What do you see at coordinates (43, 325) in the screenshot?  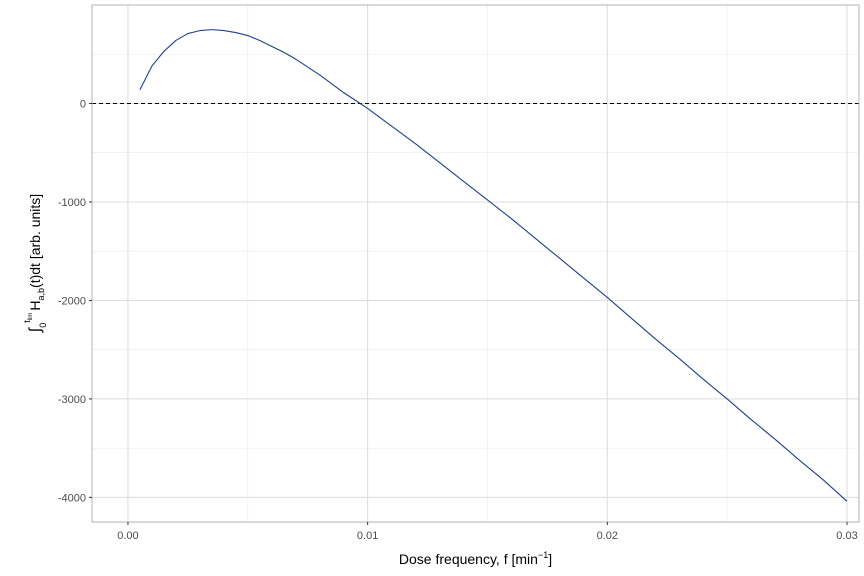 I see `y-axis-integral-lower: 0` at bounding box center [43, 325].